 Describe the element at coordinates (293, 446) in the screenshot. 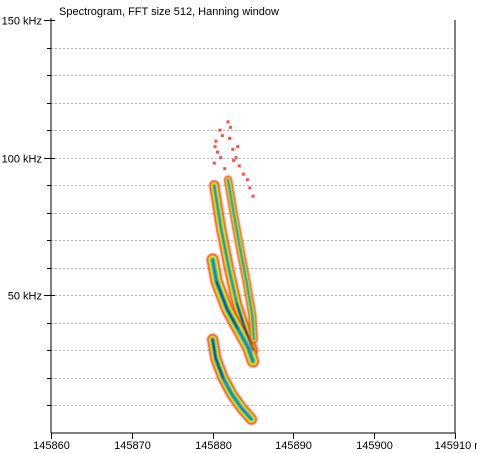

I see `x-tick-label: 145890` at that location.